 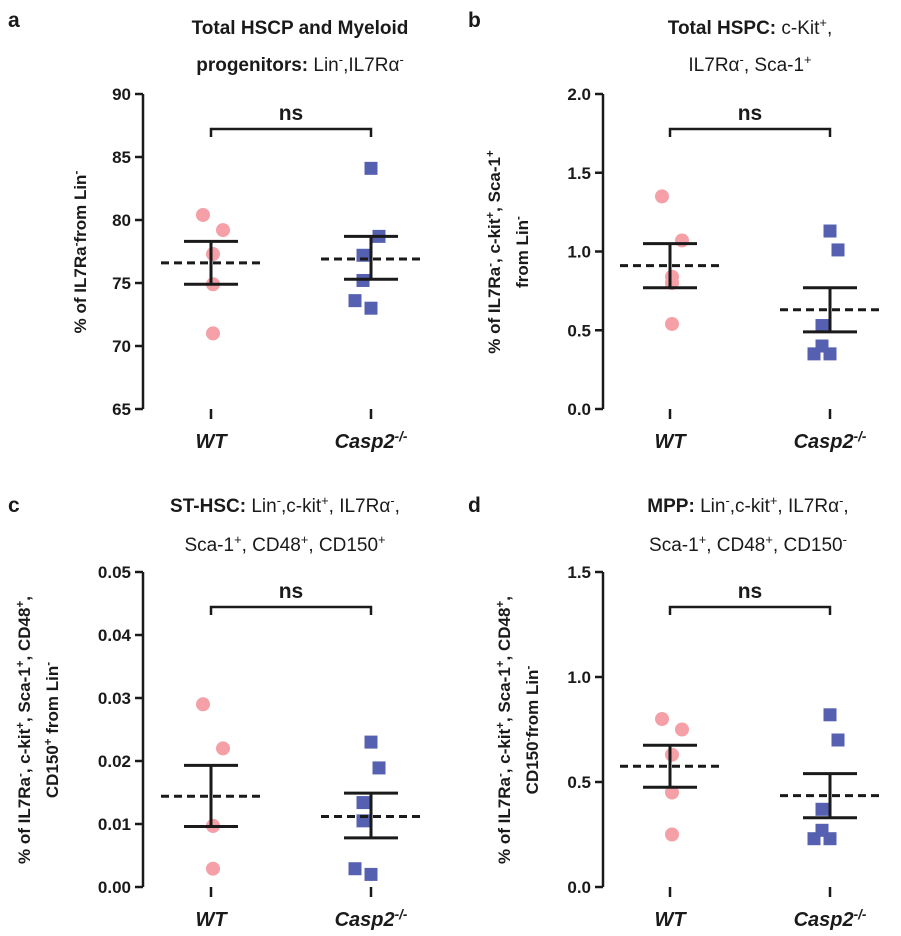 What do you see at coordinates (725, 28) in the screenshot?
I see `text-segment: Total HSPC:` at bounding box center [725, 28].